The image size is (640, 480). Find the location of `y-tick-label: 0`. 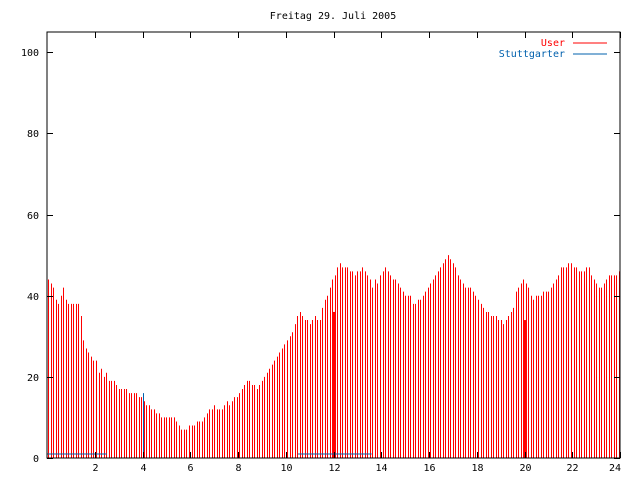

y-tick-label: 0 is located at coordinates (36, 459).